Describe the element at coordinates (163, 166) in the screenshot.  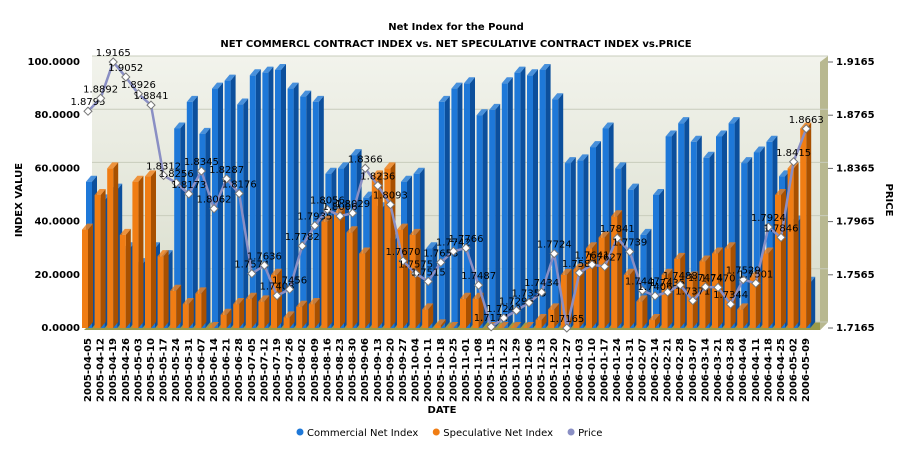
I see `price-label: 1.8312` at that location.